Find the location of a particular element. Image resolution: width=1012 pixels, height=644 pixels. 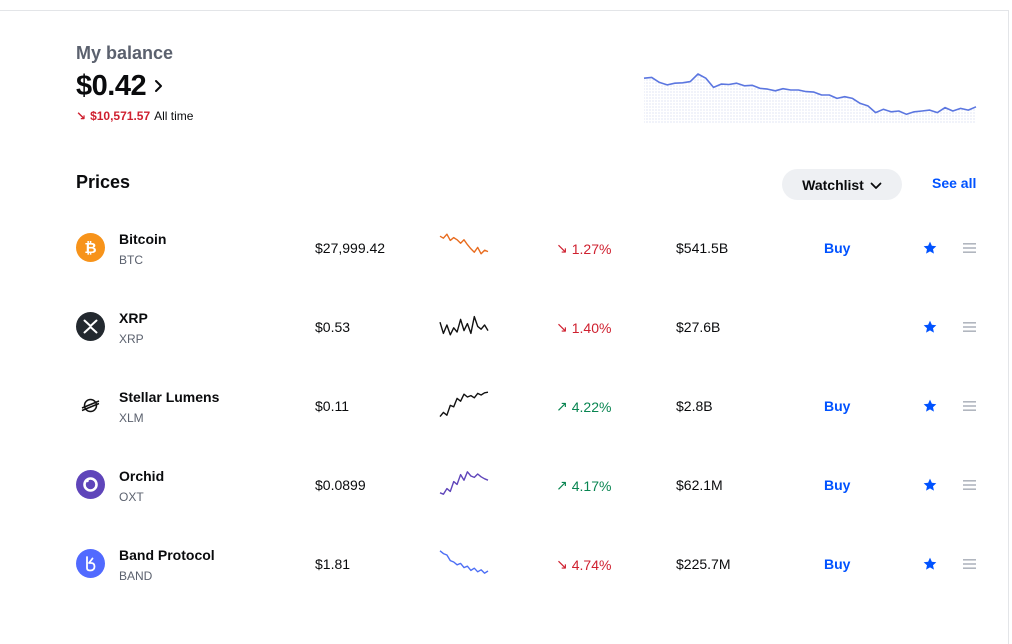

balance-chart is located at coordinates (810, 98).